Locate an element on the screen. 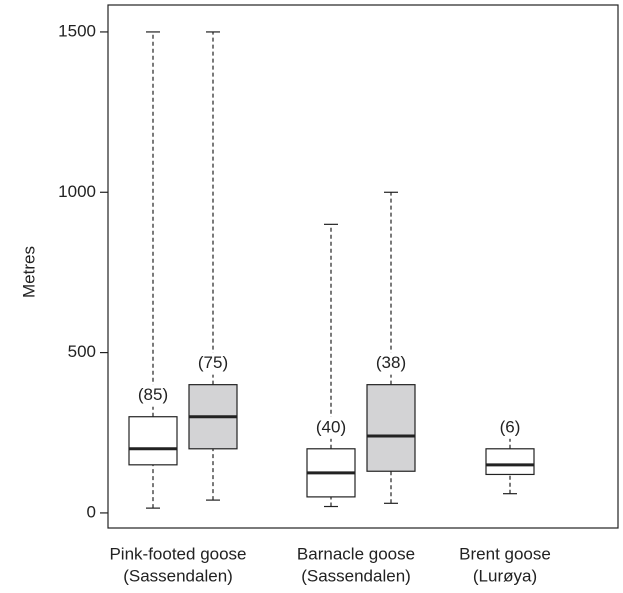  y-tick-label: 0 is located at coordinates (91, 511).